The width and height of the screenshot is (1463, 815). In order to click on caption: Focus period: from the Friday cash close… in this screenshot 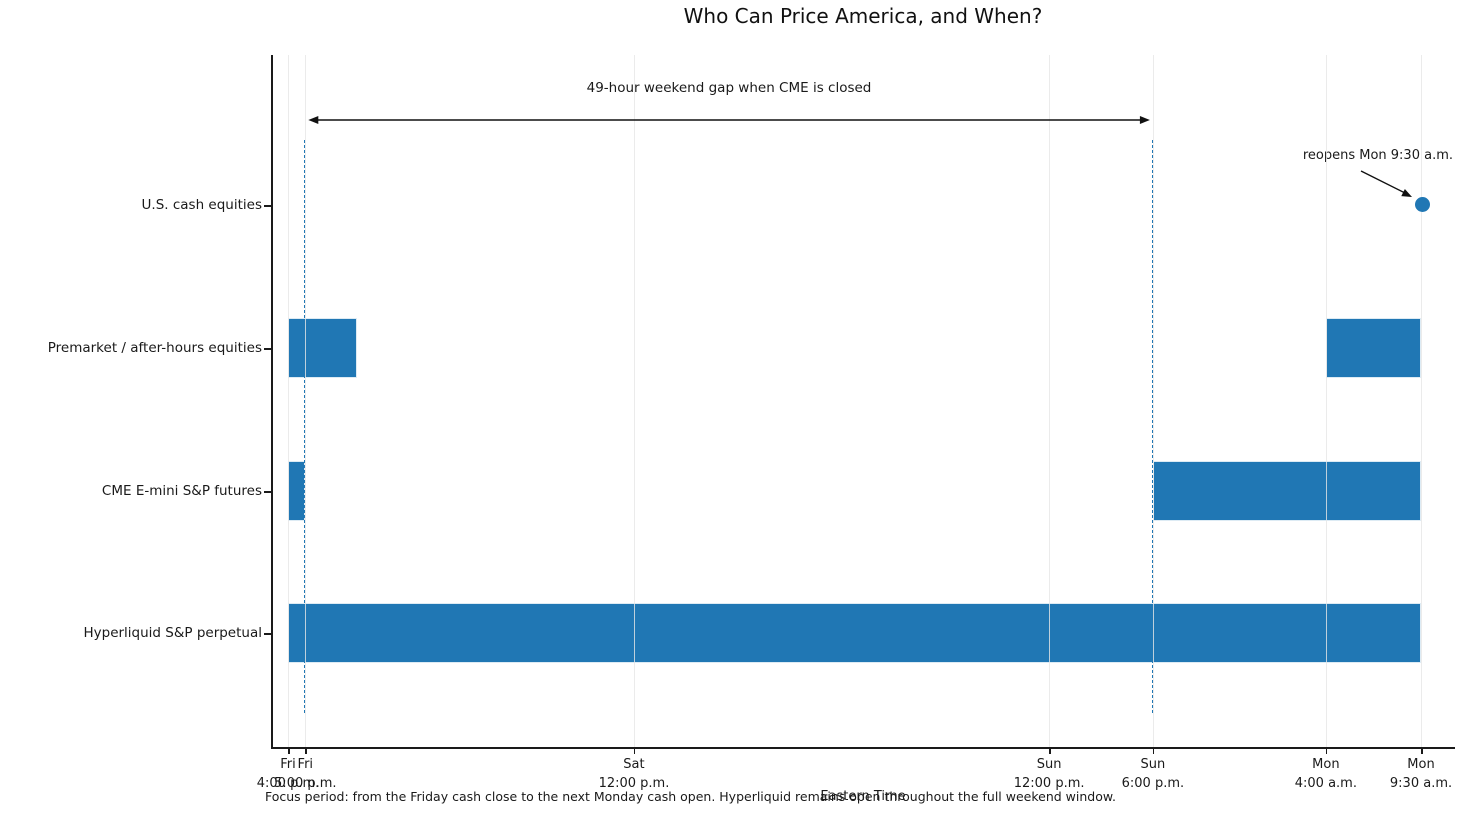, I will do `click(690, 796)`.